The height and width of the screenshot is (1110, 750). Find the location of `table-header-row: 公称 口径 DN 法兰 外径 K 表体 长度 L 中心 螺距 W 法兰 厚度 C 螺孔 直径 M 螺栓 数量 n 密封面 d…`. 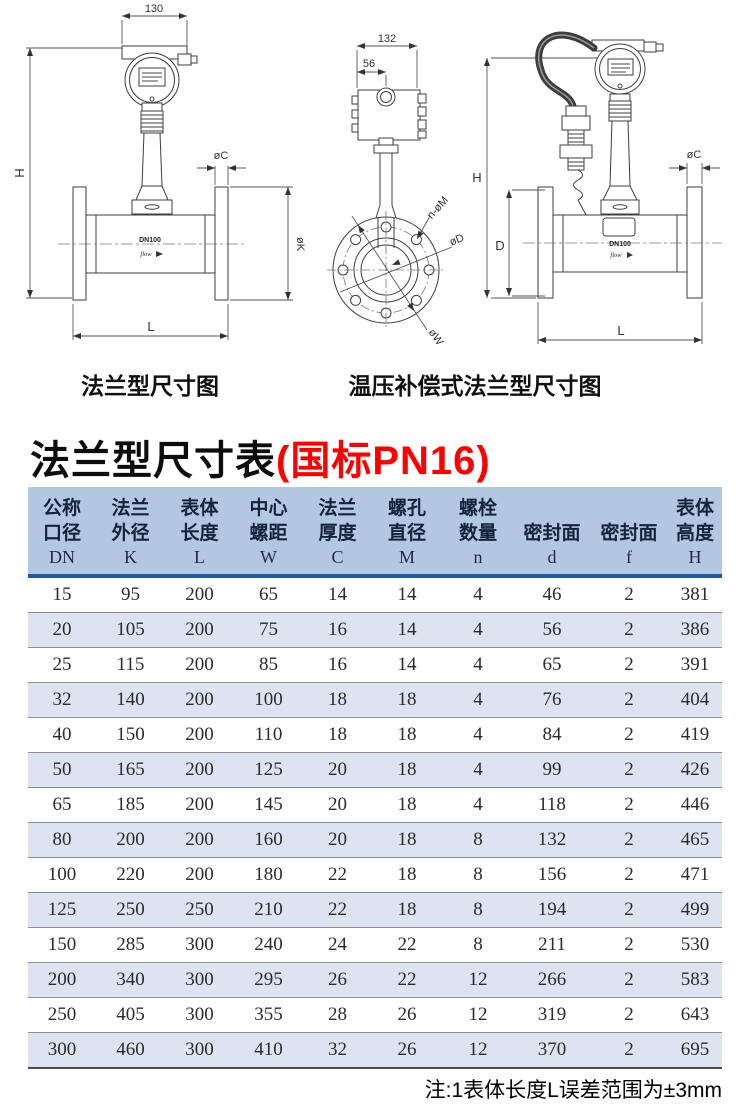

table-header-row: 公称 口径 DN 法兰 外径 K 表体 长度 L 中心 螺距 W 法兰 厚度 C 螺孔 直径 M 螺栓 数量 n 密封面 d… is located at coordinates (375, 530).